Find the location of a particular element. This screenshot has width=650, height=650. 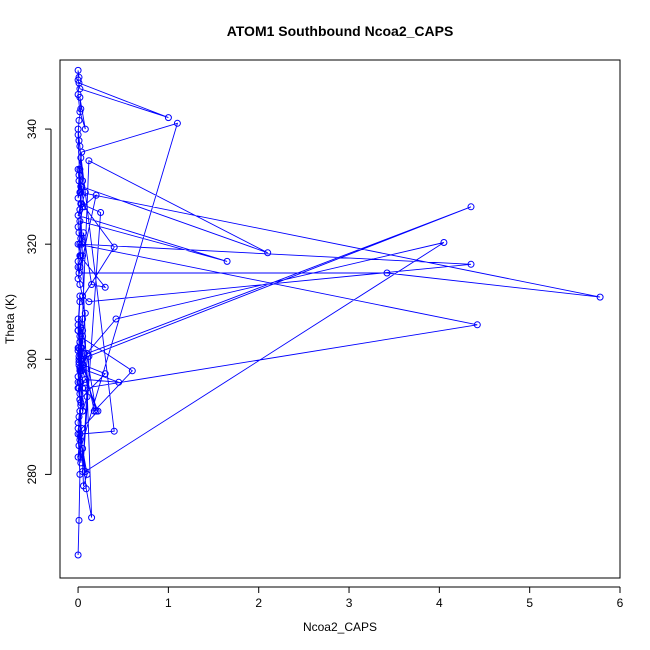

x-tick-label: 4 is located at coordinates (439, 603).